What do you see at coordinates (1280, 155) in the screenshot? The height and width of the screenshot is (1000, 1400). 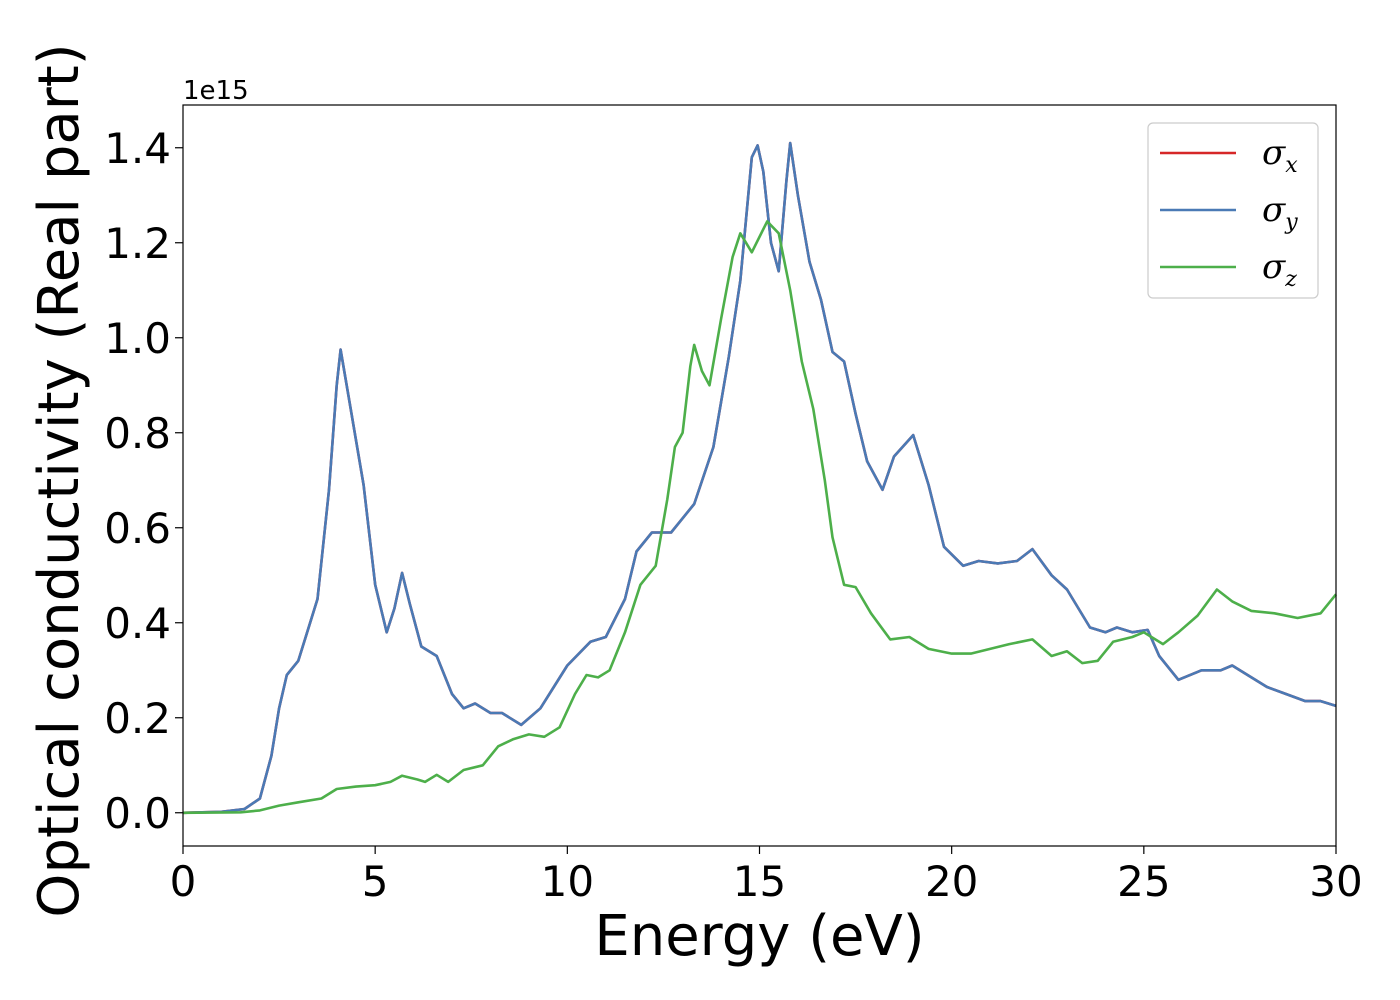 I see `legend-label-x: σx` at bounding box center [1280, 155].